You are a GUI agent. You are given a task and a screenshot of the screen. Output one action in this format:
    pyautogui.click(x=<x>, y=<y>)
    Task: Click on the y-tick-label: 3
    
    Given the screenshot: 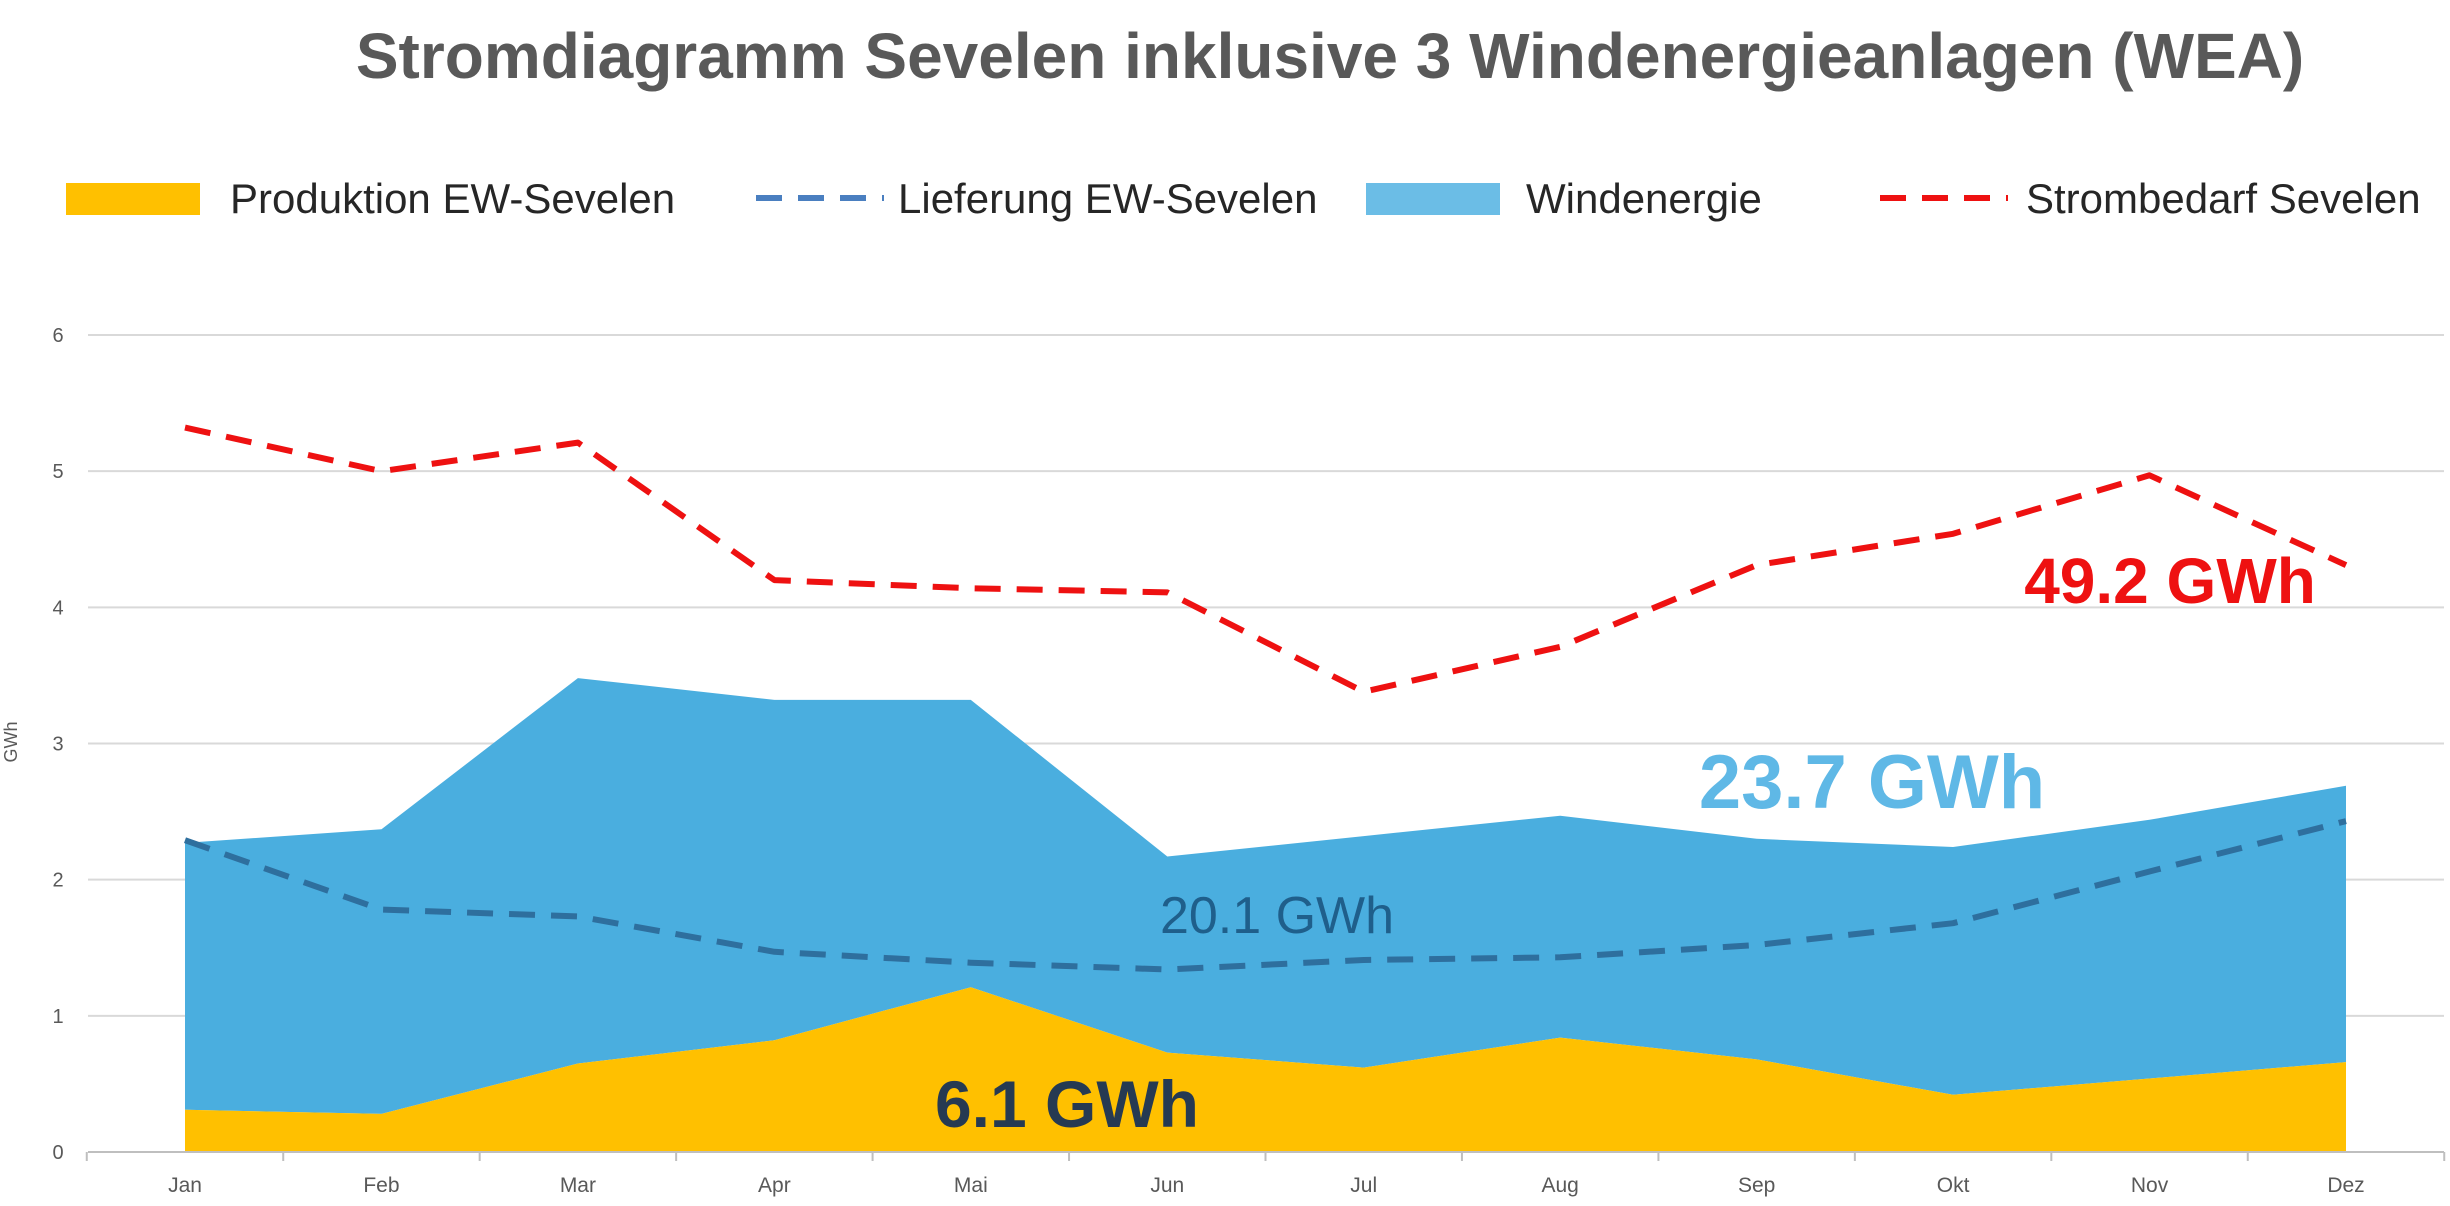 What is the action you would take?
    pyautogui.click(x=57, y=745)
    